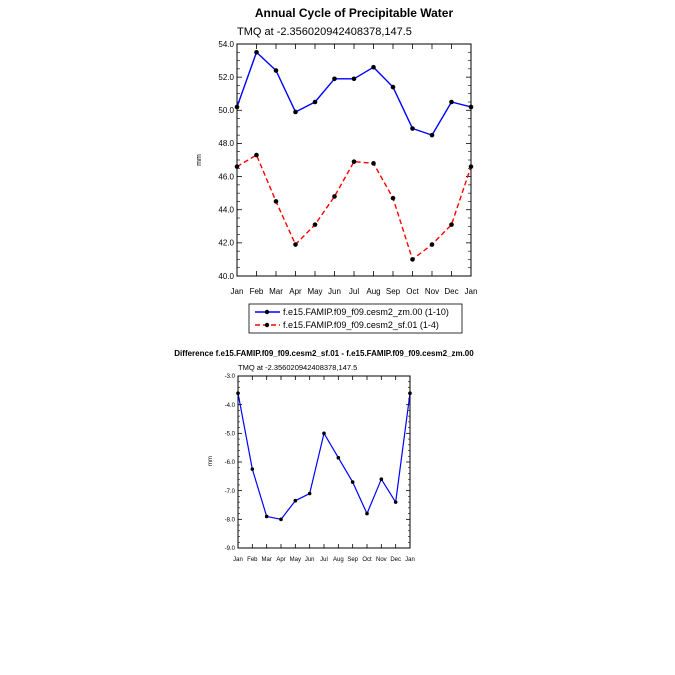 The width and height of the screenshot is (675, 675). I want to click on y-tick-label: 54.0, so click(226, 44).